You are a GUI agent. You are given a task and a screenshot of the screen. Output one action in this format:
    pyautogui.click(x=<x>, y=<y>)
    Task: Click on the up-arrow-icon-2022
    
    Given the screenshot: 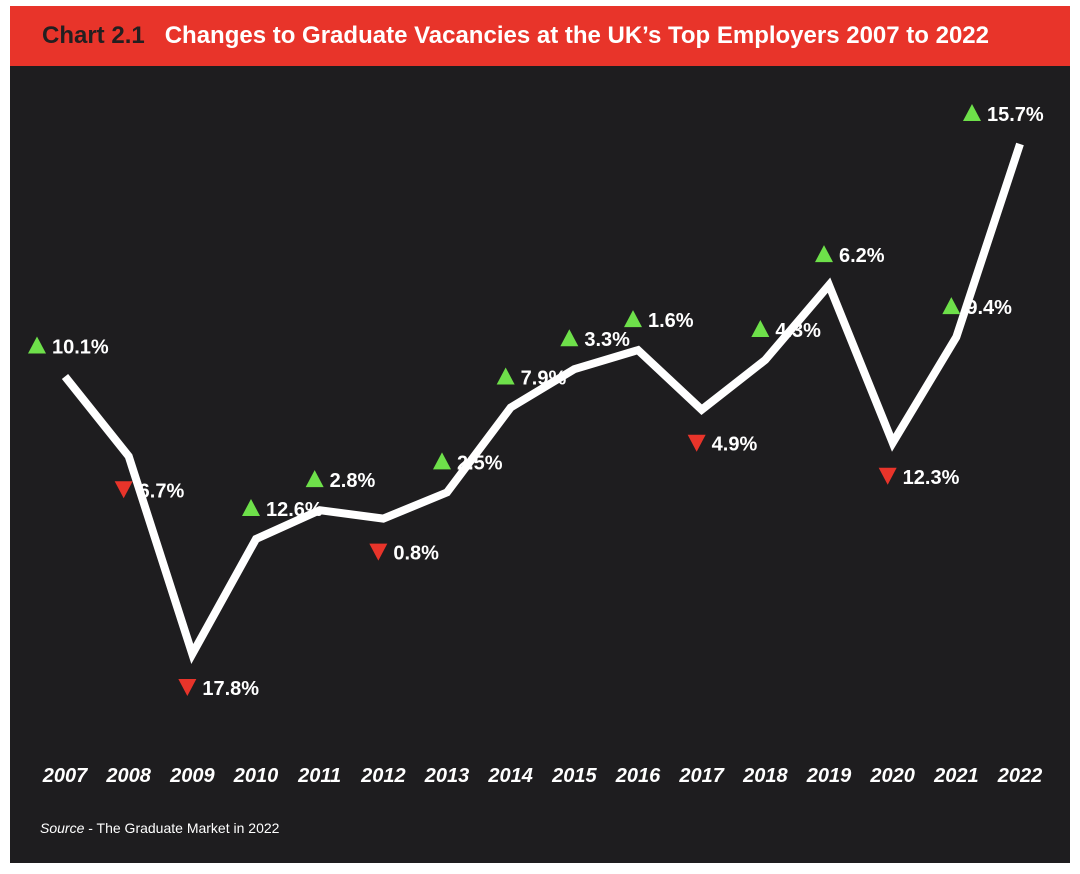 What is the action you would take?
    pyautogui.click(x=972, y=112)
    